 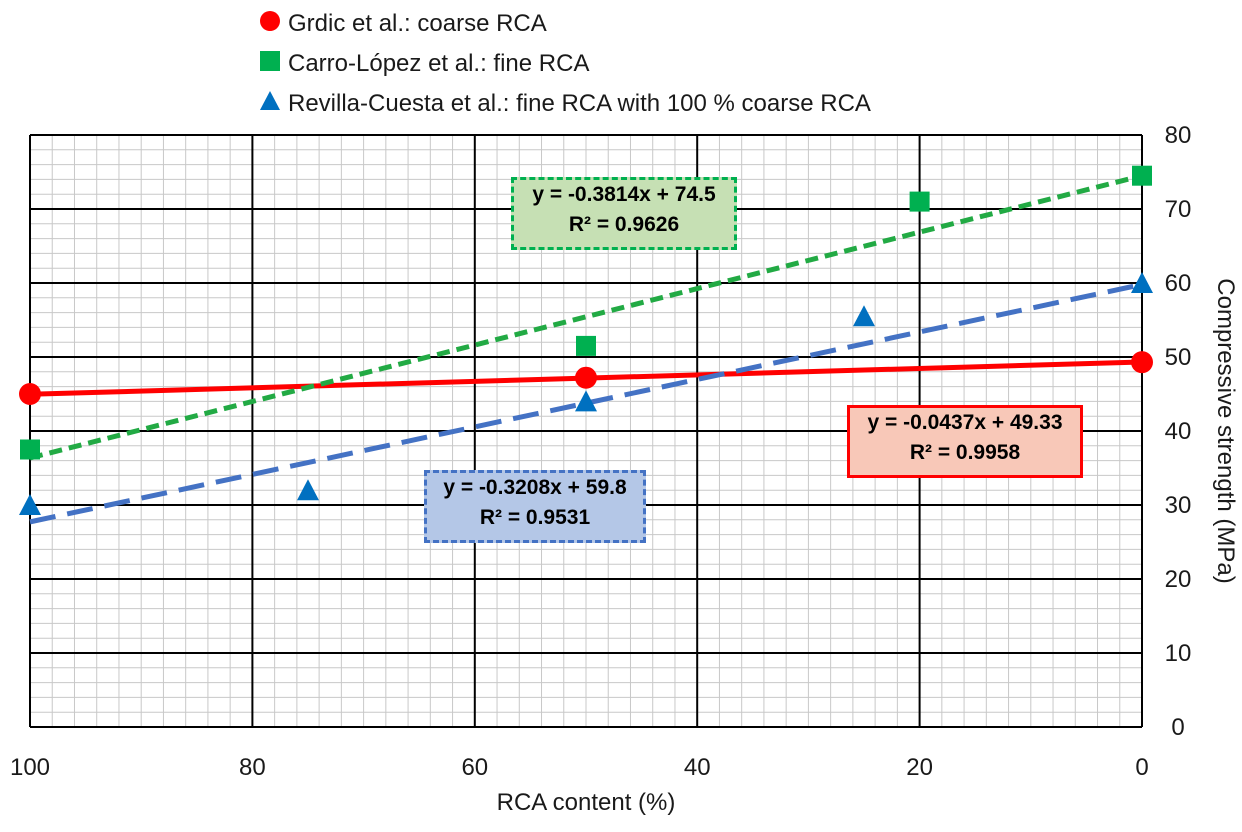 What do you see at coordinates (1178, 653) in the screenshot?
I see `y-tick-label: 10` at bounding box center [1178, 653].